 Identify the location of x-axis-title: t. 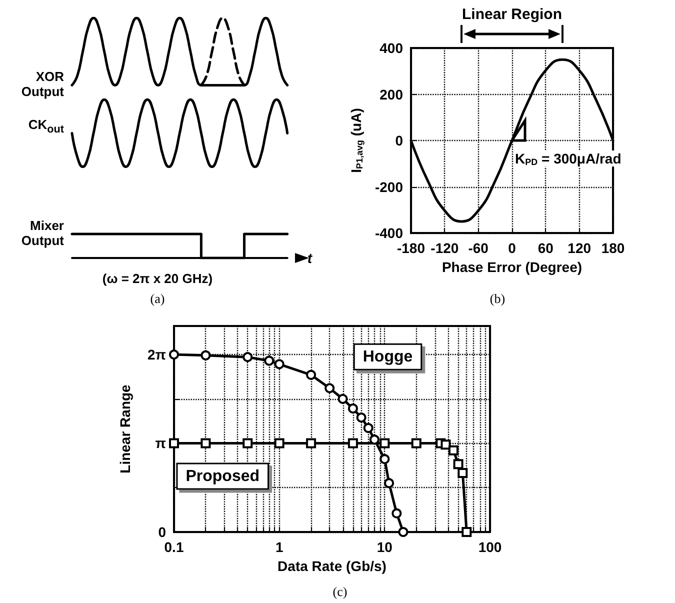
(310, 258).